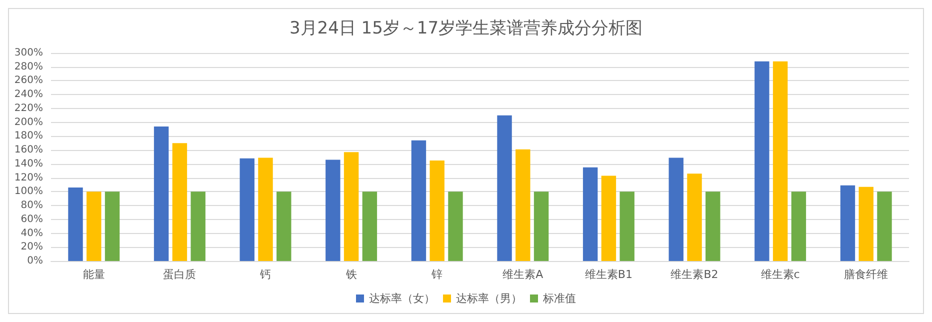 This screenshot has width=932, height=322. I want to click on x-tick-label: 能量, so click(93, 274).